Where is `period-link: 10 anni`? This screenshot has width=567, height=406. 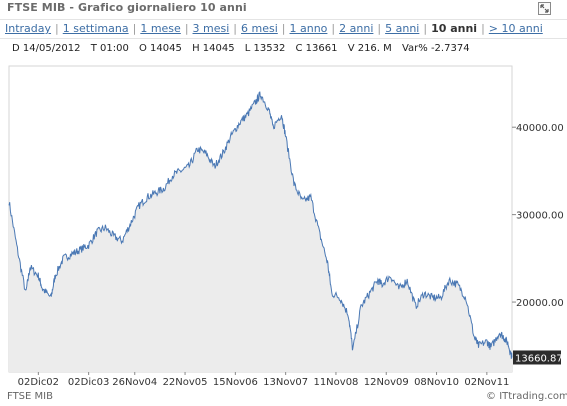
period-link: 10 anni is located at coordinates (454, 28).